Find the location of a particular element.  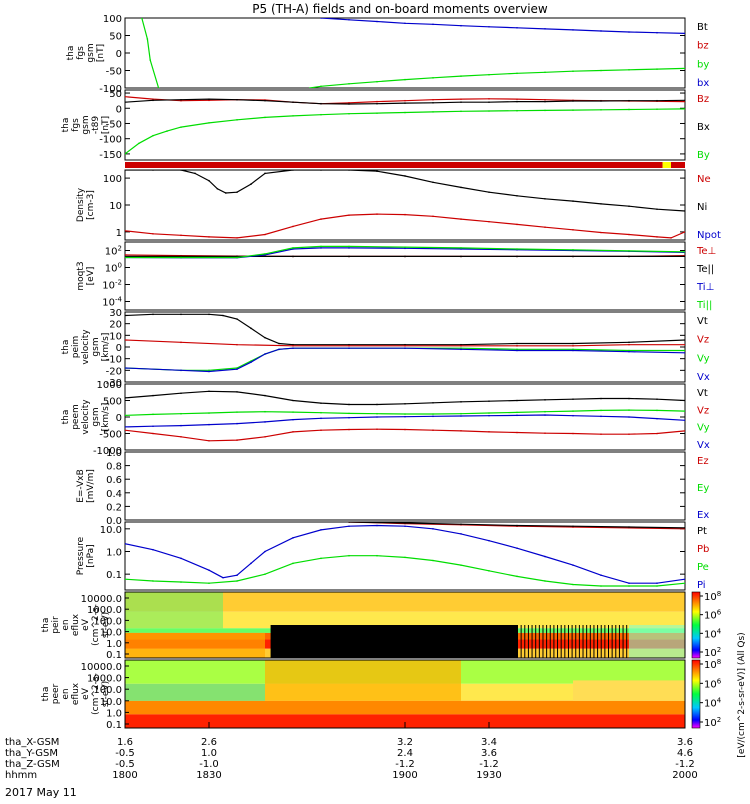

y-axis-label-line: (cm^2-s- is located at coordinates (96, 625).